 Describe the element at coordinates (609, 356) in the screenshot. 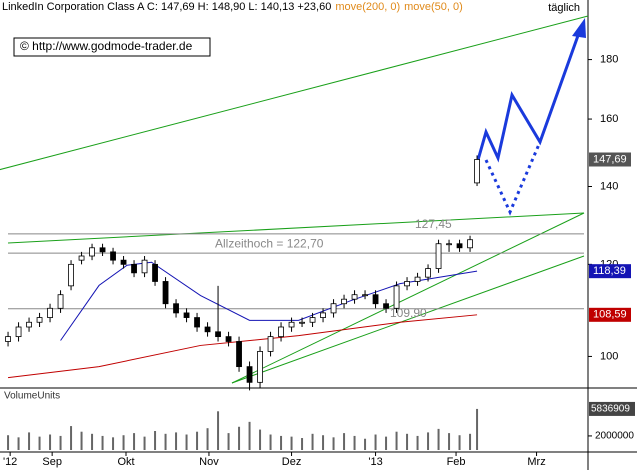

I see `y-tick-label: 100` at that location.